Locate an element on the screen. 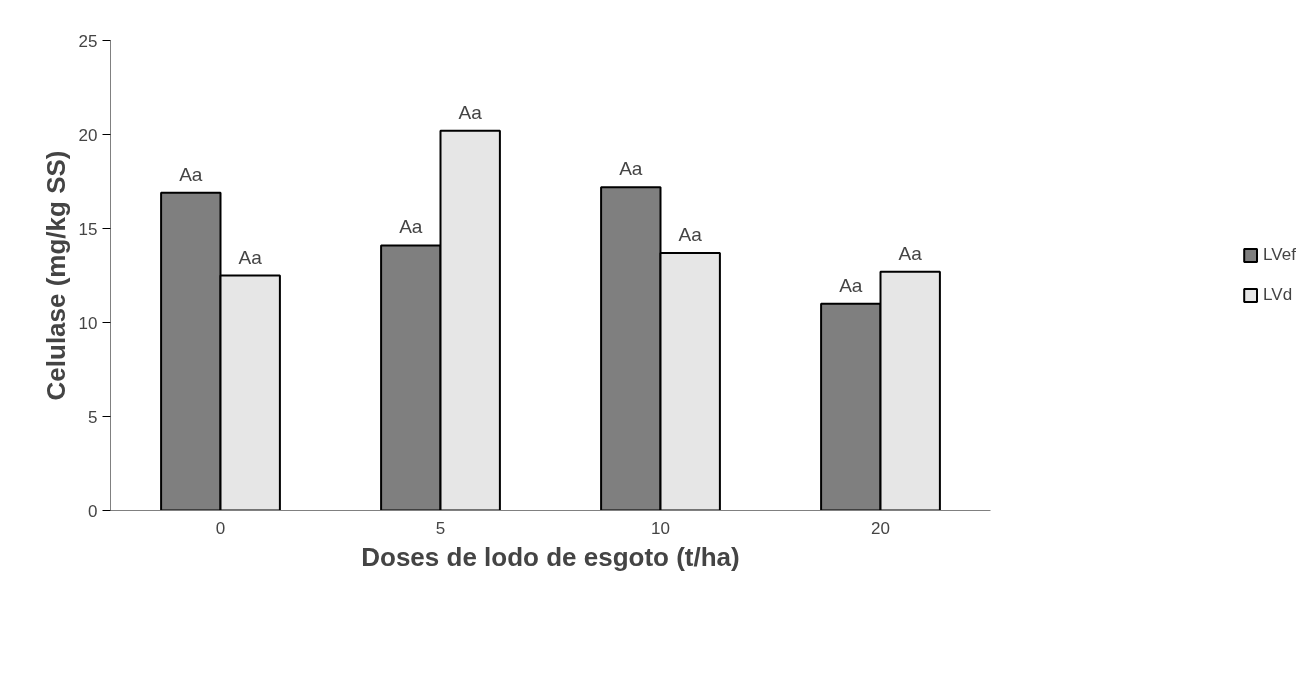 This screenshot has width=1311, height=691. y-tick-label: 5 is located at coordinates (93, 417).